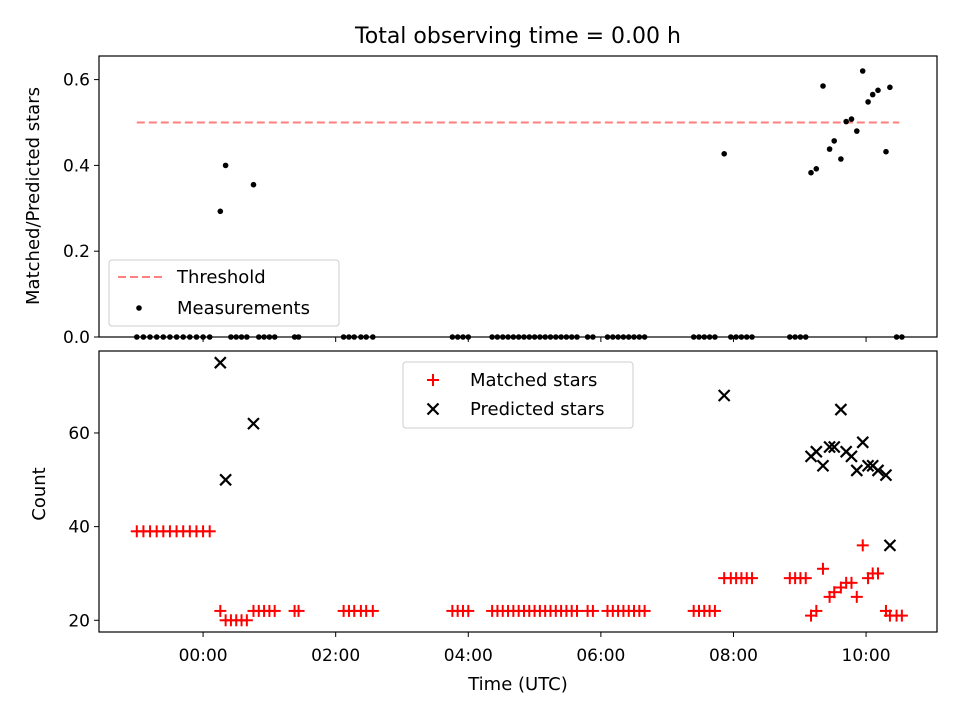  Describe the element at coordinates (533, 380) in the screenshot. I see `legend-matched-label: Matched stars` at that location.